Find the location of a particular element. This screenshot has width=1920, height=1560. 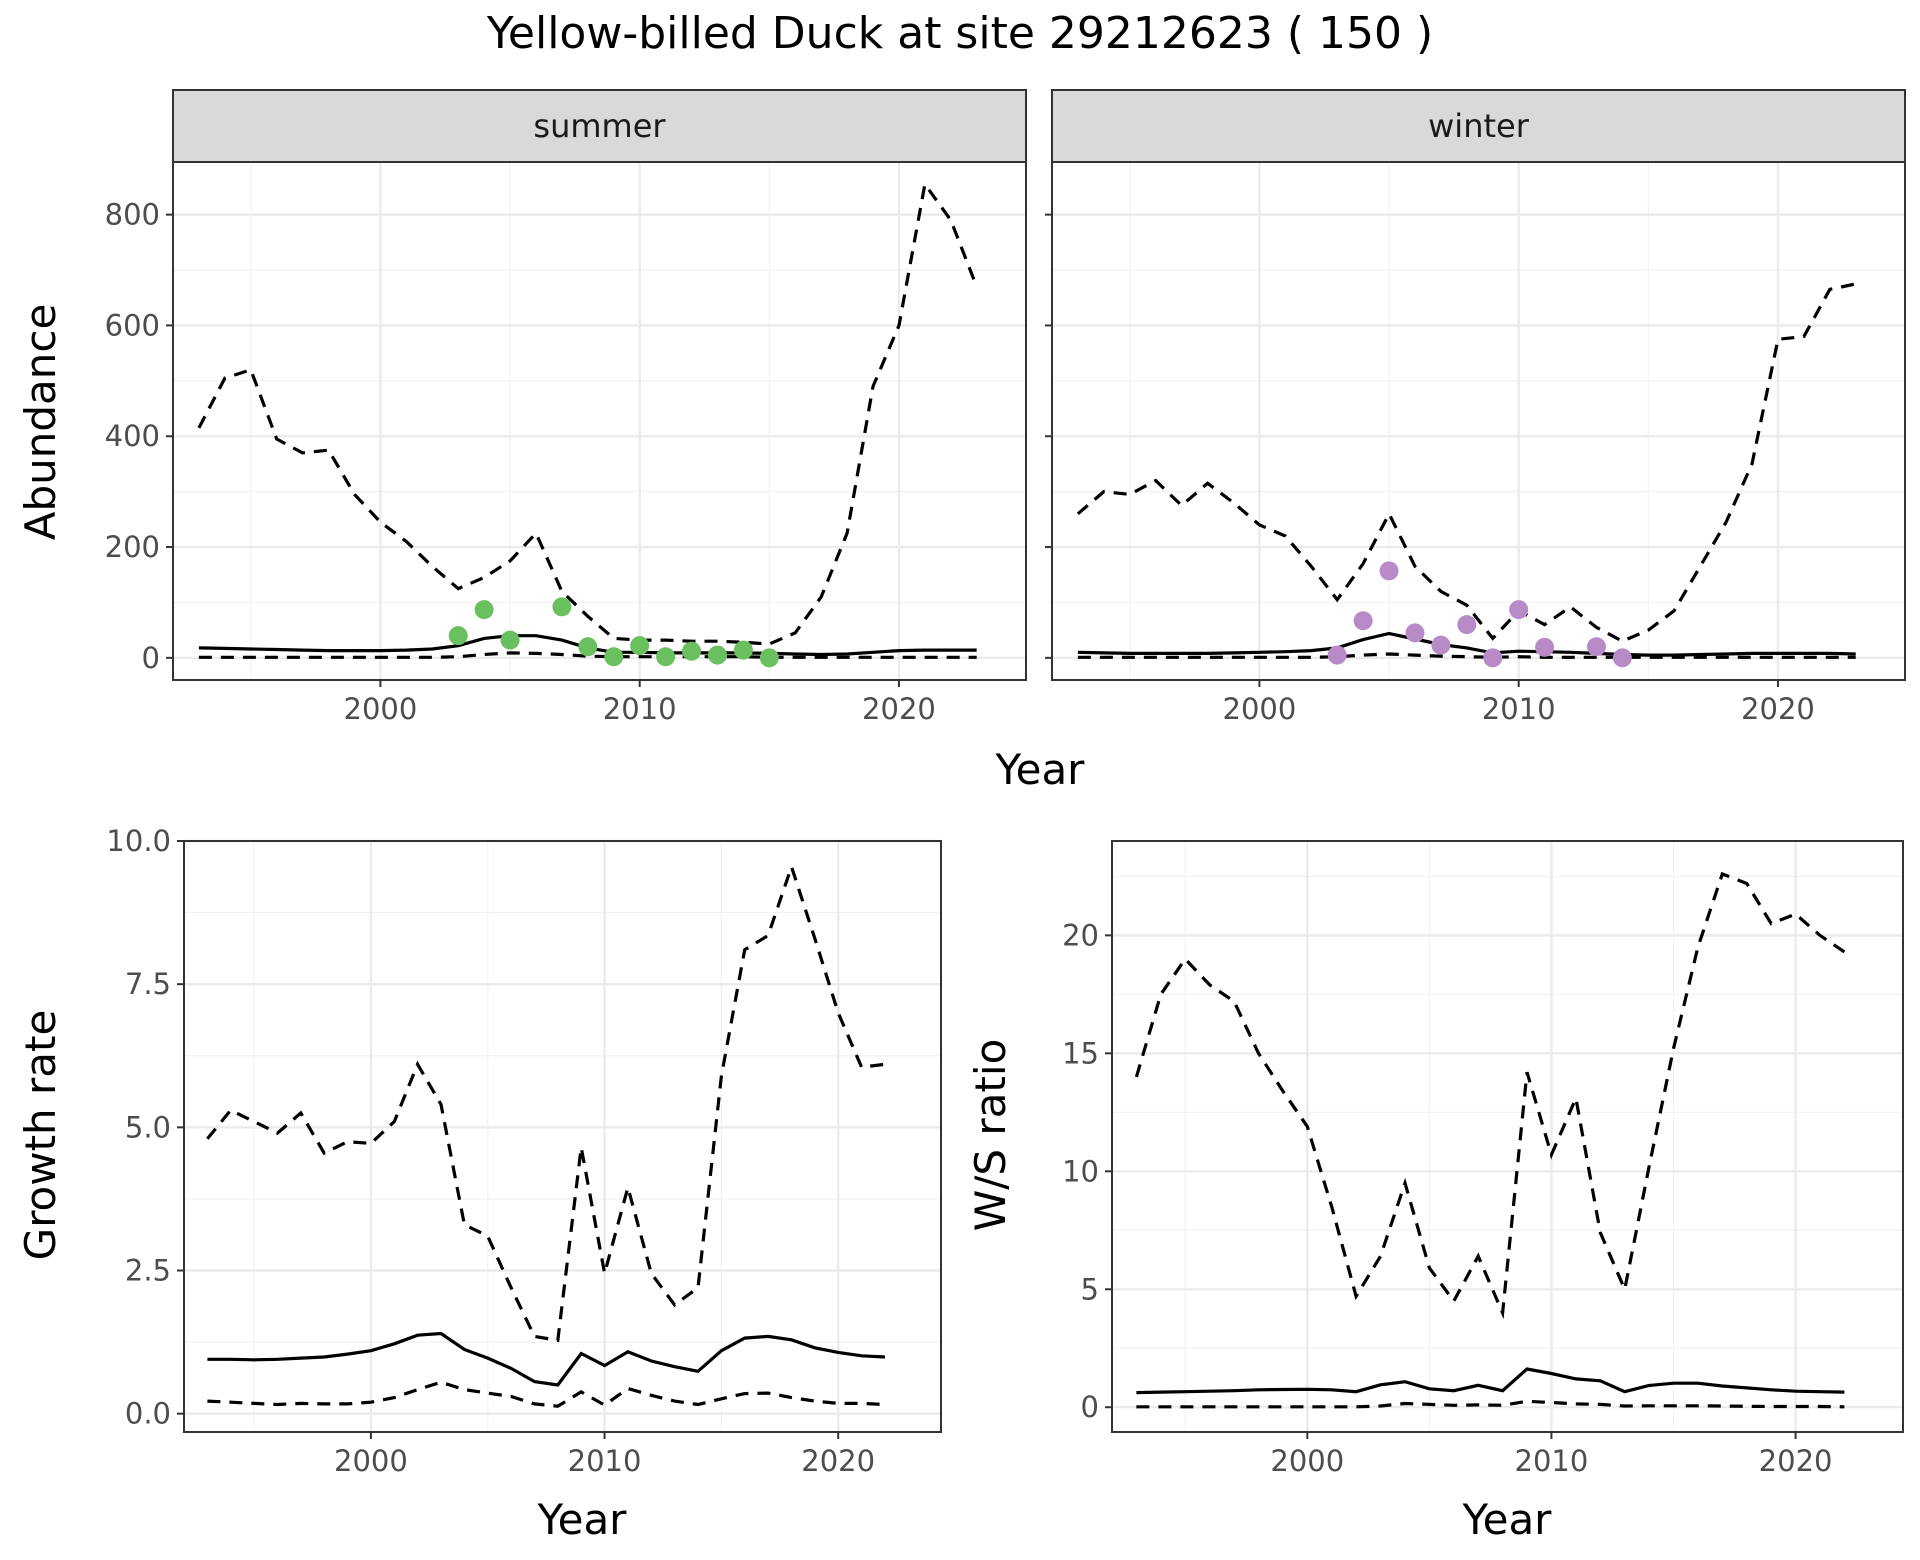

y-tick-label: 400 is located at coordinates (132, 436).